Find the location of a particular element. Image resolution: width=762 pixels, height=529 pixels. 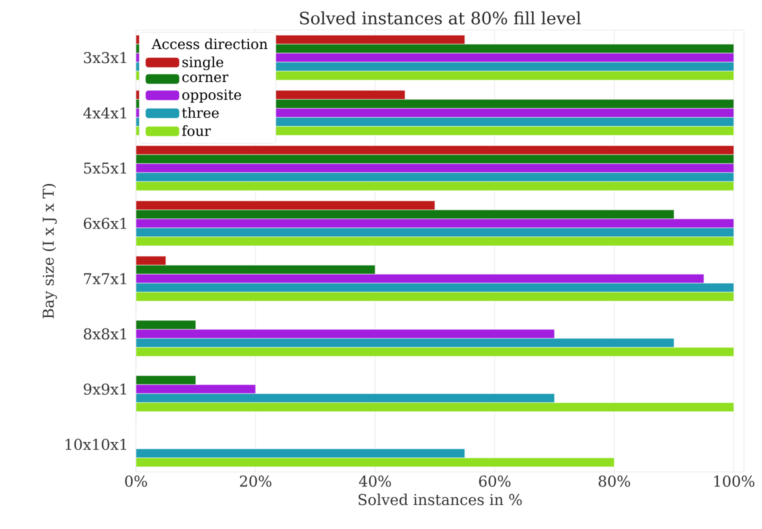

y-tick-label: 7x7x1 is located at coordinates (105, 278).